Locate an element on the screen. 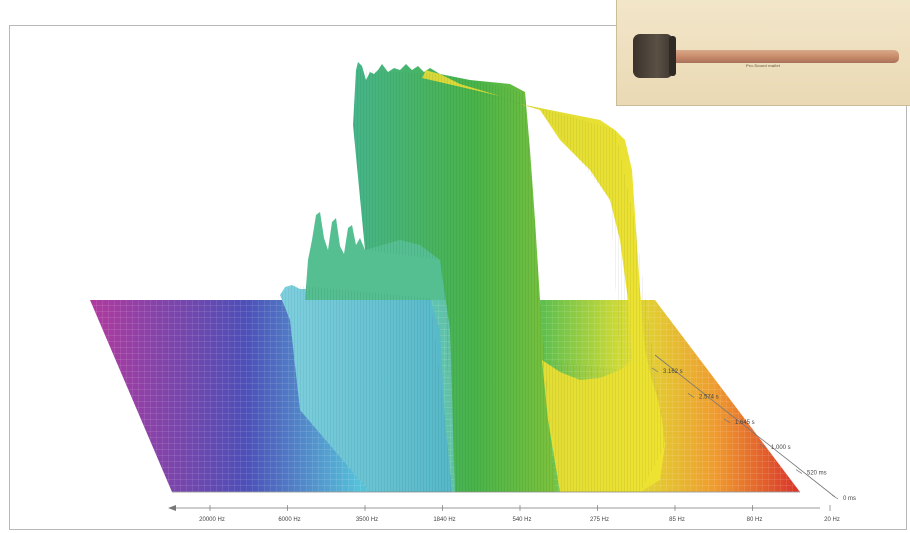 Image resolution: width=910 pixels, height=533 pixels. z-tick-label: 0 ms is located at coordinates (849, 499).